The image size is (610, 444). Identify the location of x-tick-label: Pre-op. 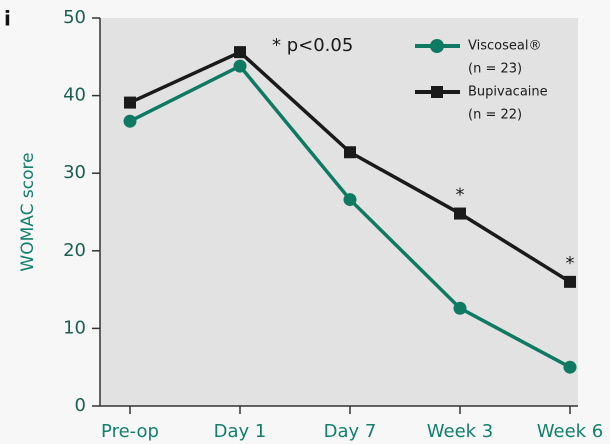
(130, 431).